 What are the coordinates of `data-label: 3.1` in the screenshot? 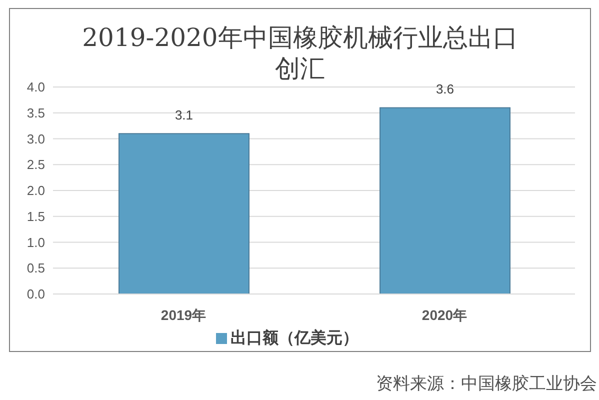 It's located at (184, 115).